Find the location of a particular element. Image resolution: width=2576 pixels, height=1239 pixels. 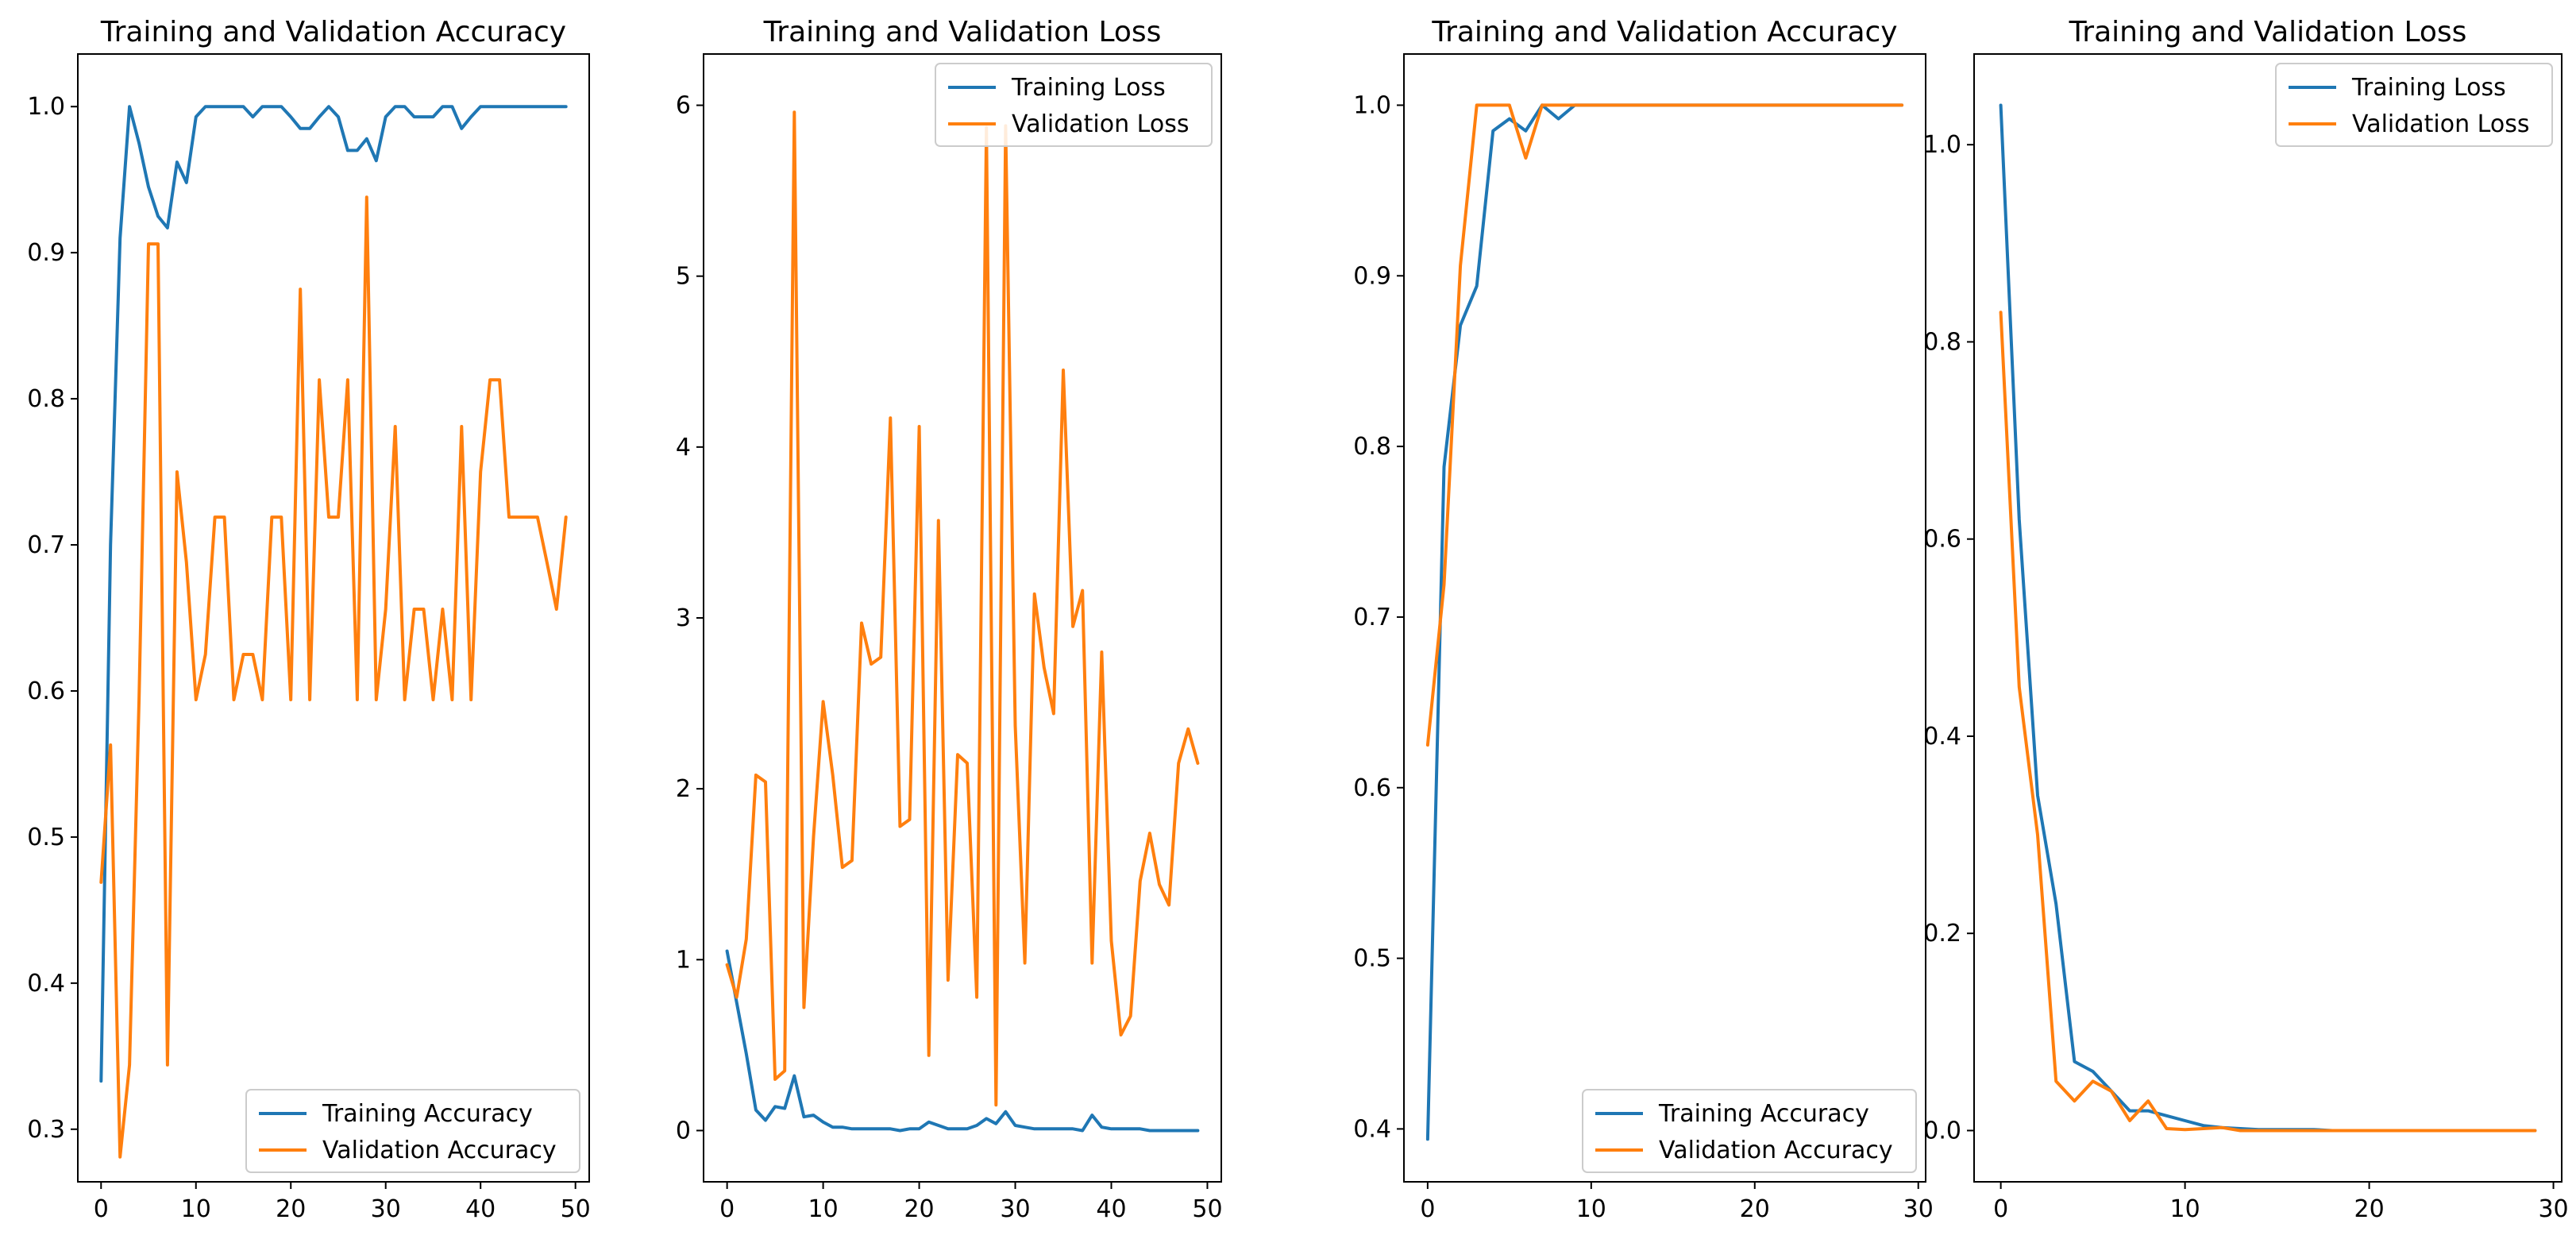

y-tick-label: 0.0 is located at coordinates (1942, 1130).